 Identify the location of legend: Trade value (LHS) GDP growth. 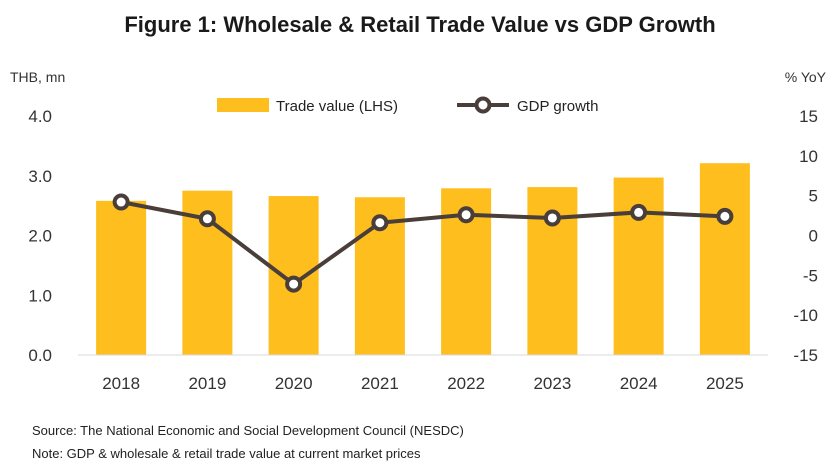
(407, 105).